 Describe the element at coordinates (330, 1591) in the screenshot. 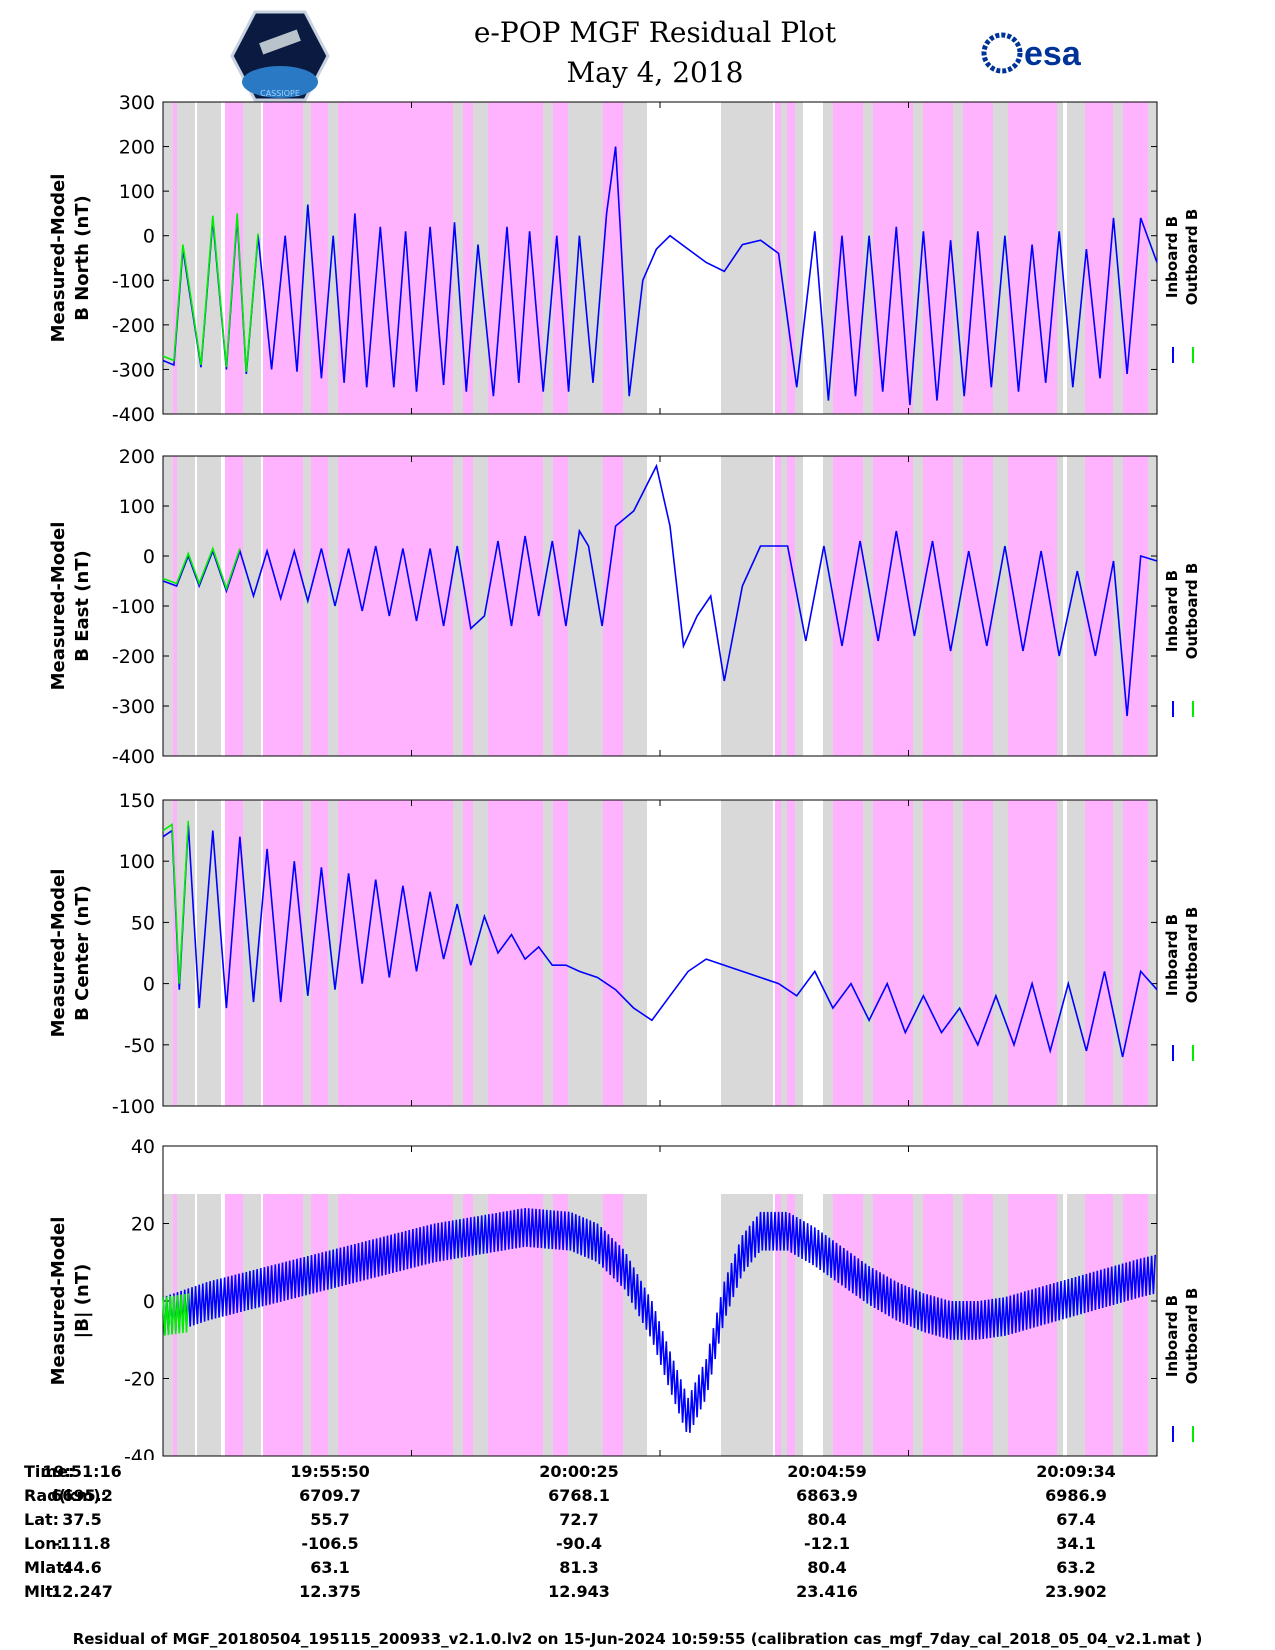

I see `info-cell: 12.375` at that location.